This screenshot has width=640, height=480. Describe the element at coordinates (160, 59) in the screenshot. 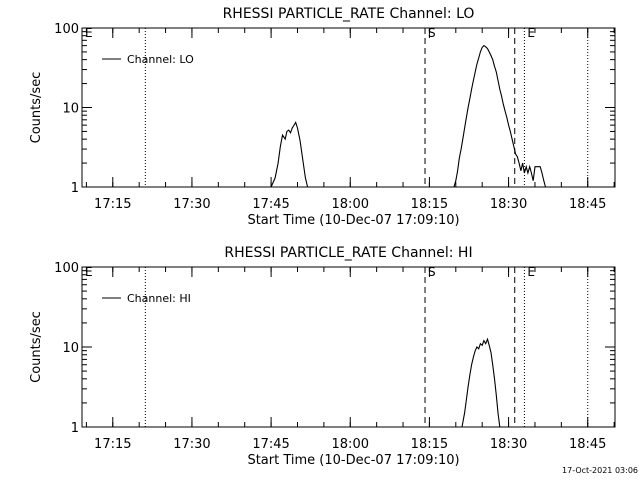

I see `legend-entry: Channel: LO` at that location.